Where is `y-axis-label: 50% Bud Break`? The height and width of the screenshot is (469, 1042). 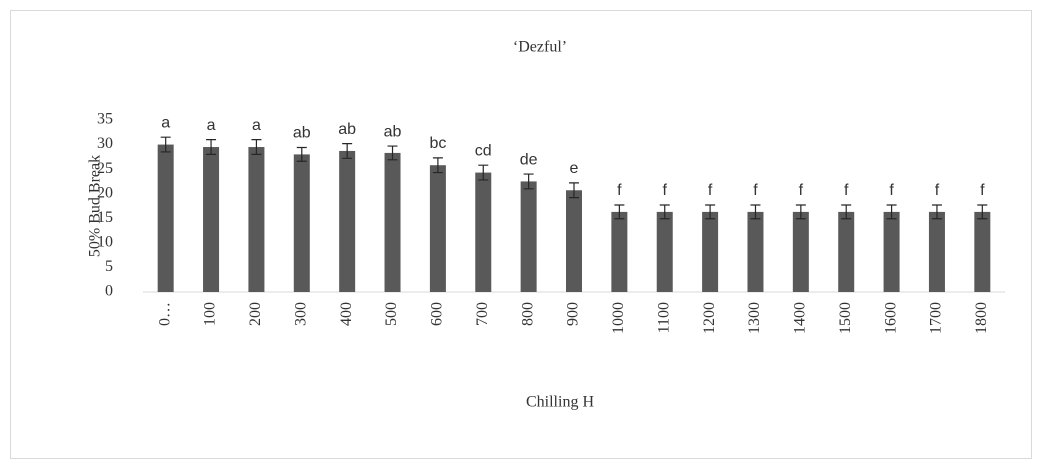
y-axis-label: 50% Bud Break is located at coordinates (95, 206).